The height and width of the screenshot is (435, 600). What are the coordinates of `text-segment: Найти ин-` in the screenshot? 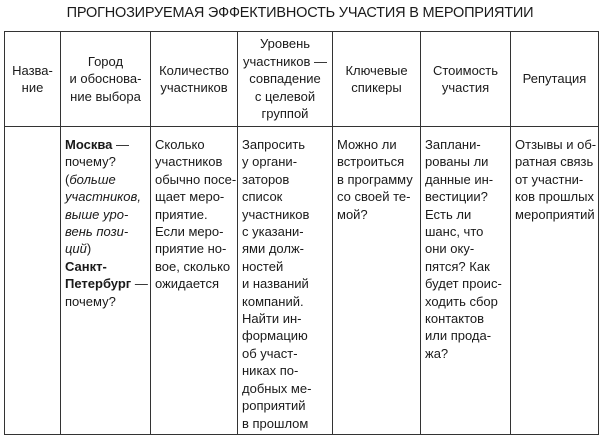 It's located at (272, 319).